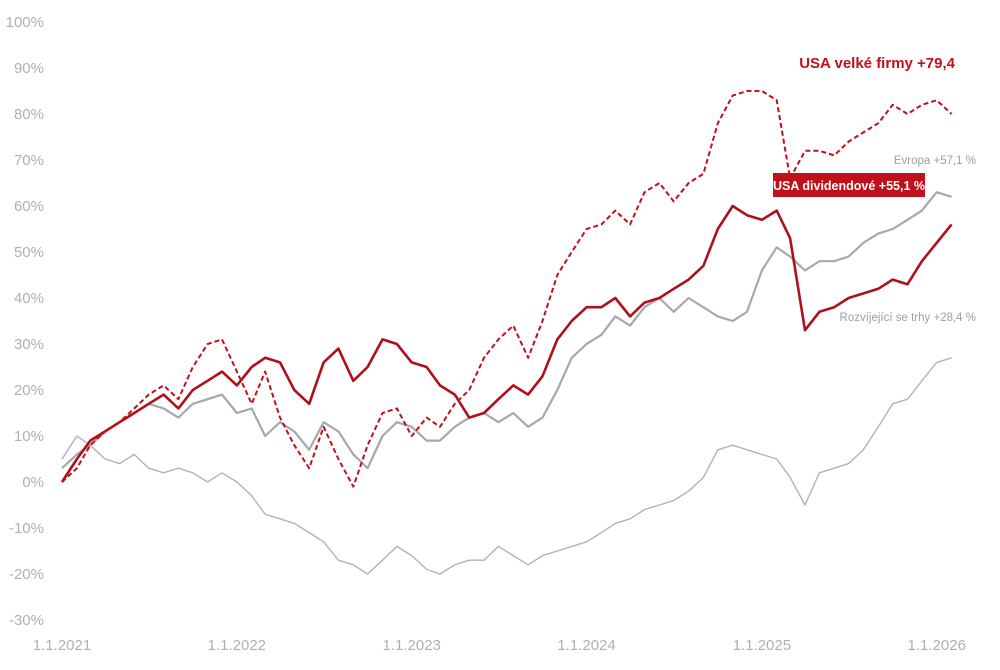  I want to click on y-tick-label: 80%, so click(29, 114).